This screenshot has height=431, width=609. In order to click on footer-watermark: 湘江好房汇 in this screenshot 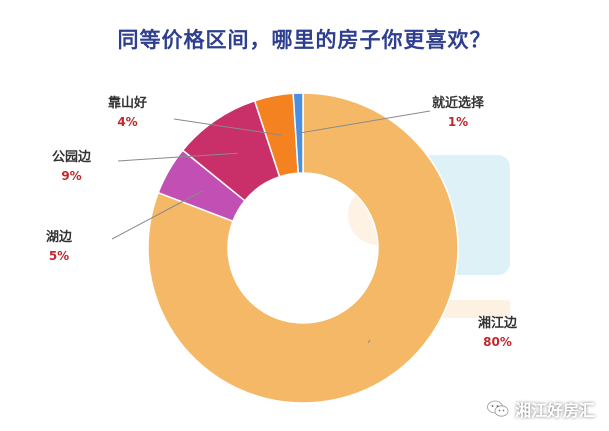, I will do `click(541, 409)`.